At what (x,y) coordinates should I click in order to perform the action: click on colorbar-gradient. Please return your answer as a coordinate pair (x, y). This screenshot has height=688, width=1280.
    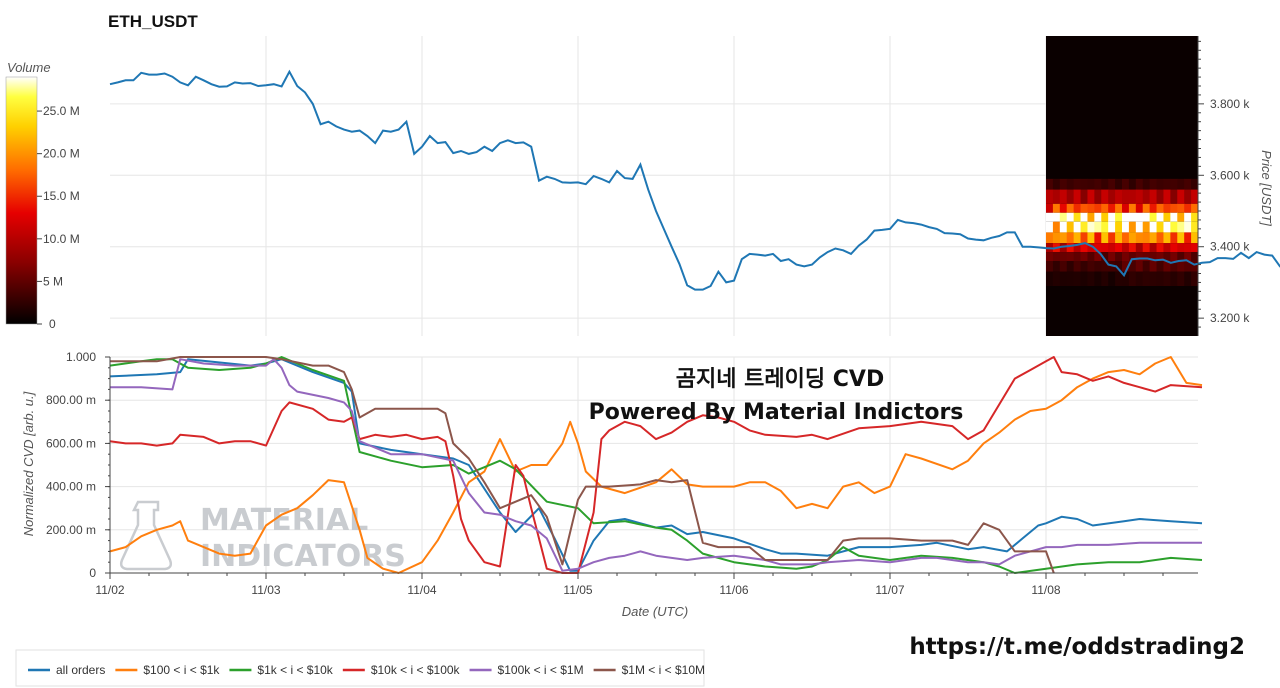
    Looking at the image, I should click on (21, 200).